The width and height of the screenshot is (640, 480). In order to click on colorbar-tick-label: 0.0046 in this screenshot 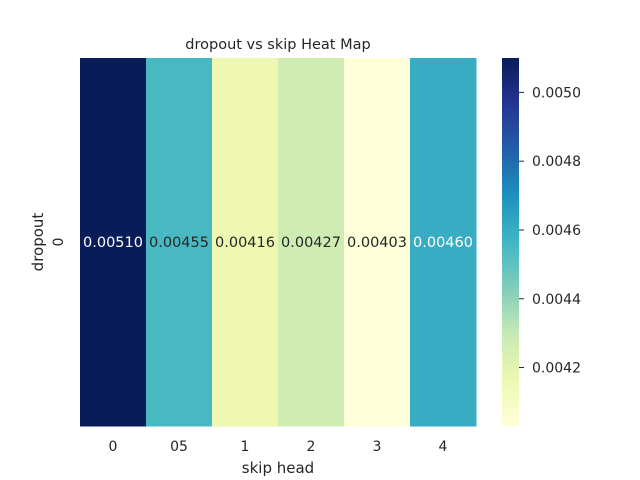, I will do `click(556, 231)`.